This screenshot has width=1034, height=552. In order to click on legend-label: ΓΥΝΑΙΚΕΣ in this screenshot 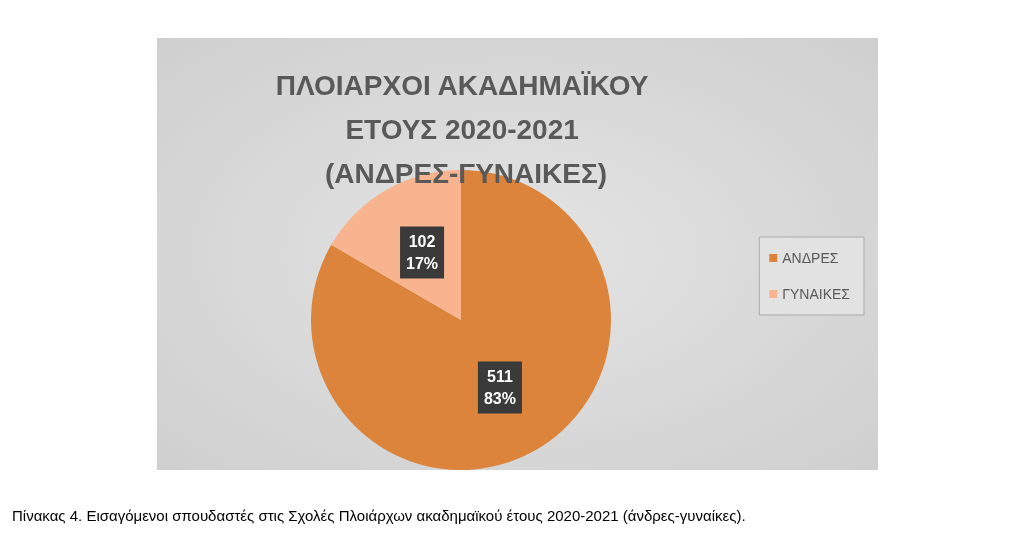, I will do `click(816, 294)`.